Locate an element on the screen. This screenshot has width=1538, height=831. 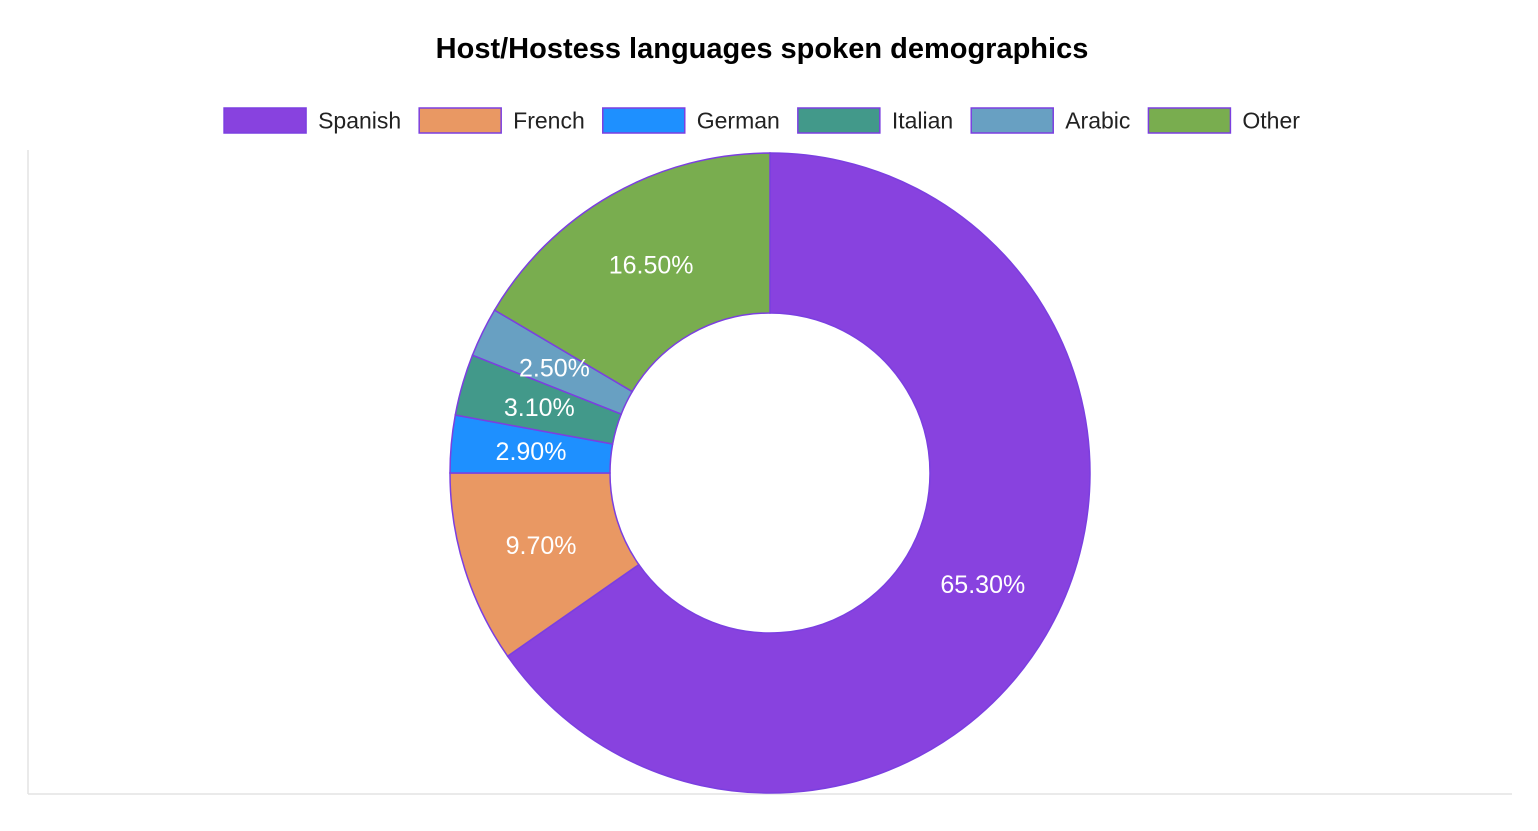
legend-label-arabic: Arabic is located at coordinates (1097, 121).